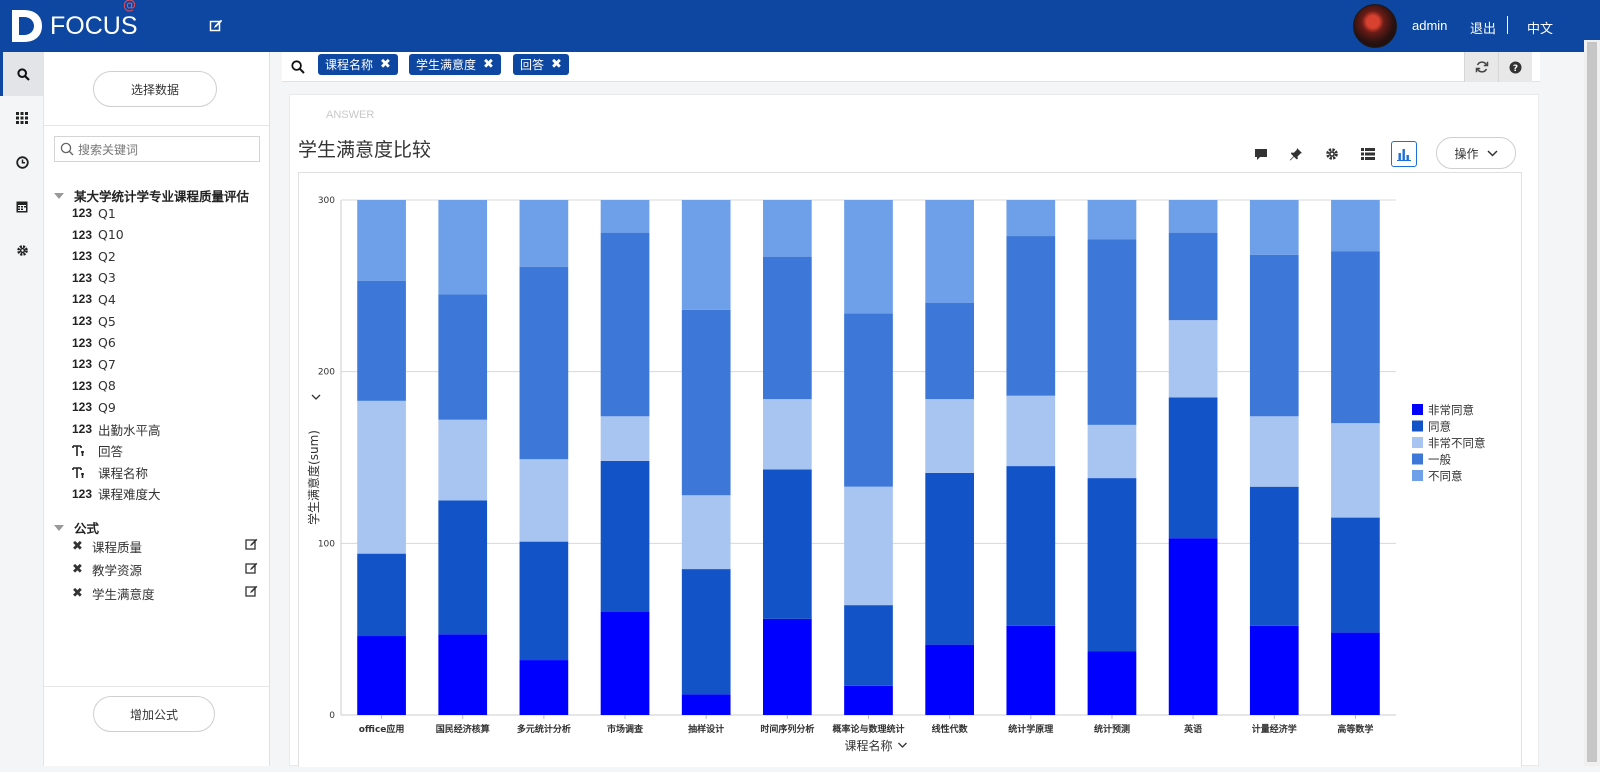 This screenshot has width=1600, height=772. What do you see at coordinates (216, 26) in the screenshot?
I see `edit-icon` at bounding box center [216, 26].